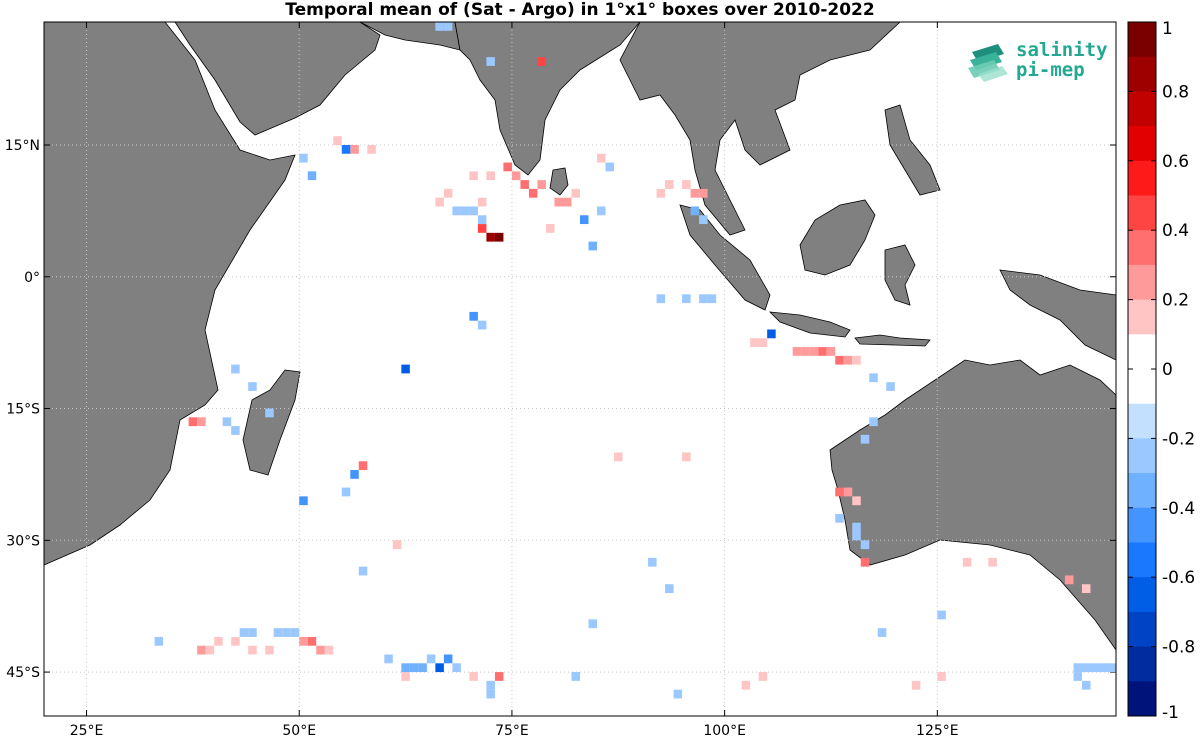 This screenshot has width=1200, height=740. I want to click on colorbar-label-6: -0.2, so click(1178, 439).